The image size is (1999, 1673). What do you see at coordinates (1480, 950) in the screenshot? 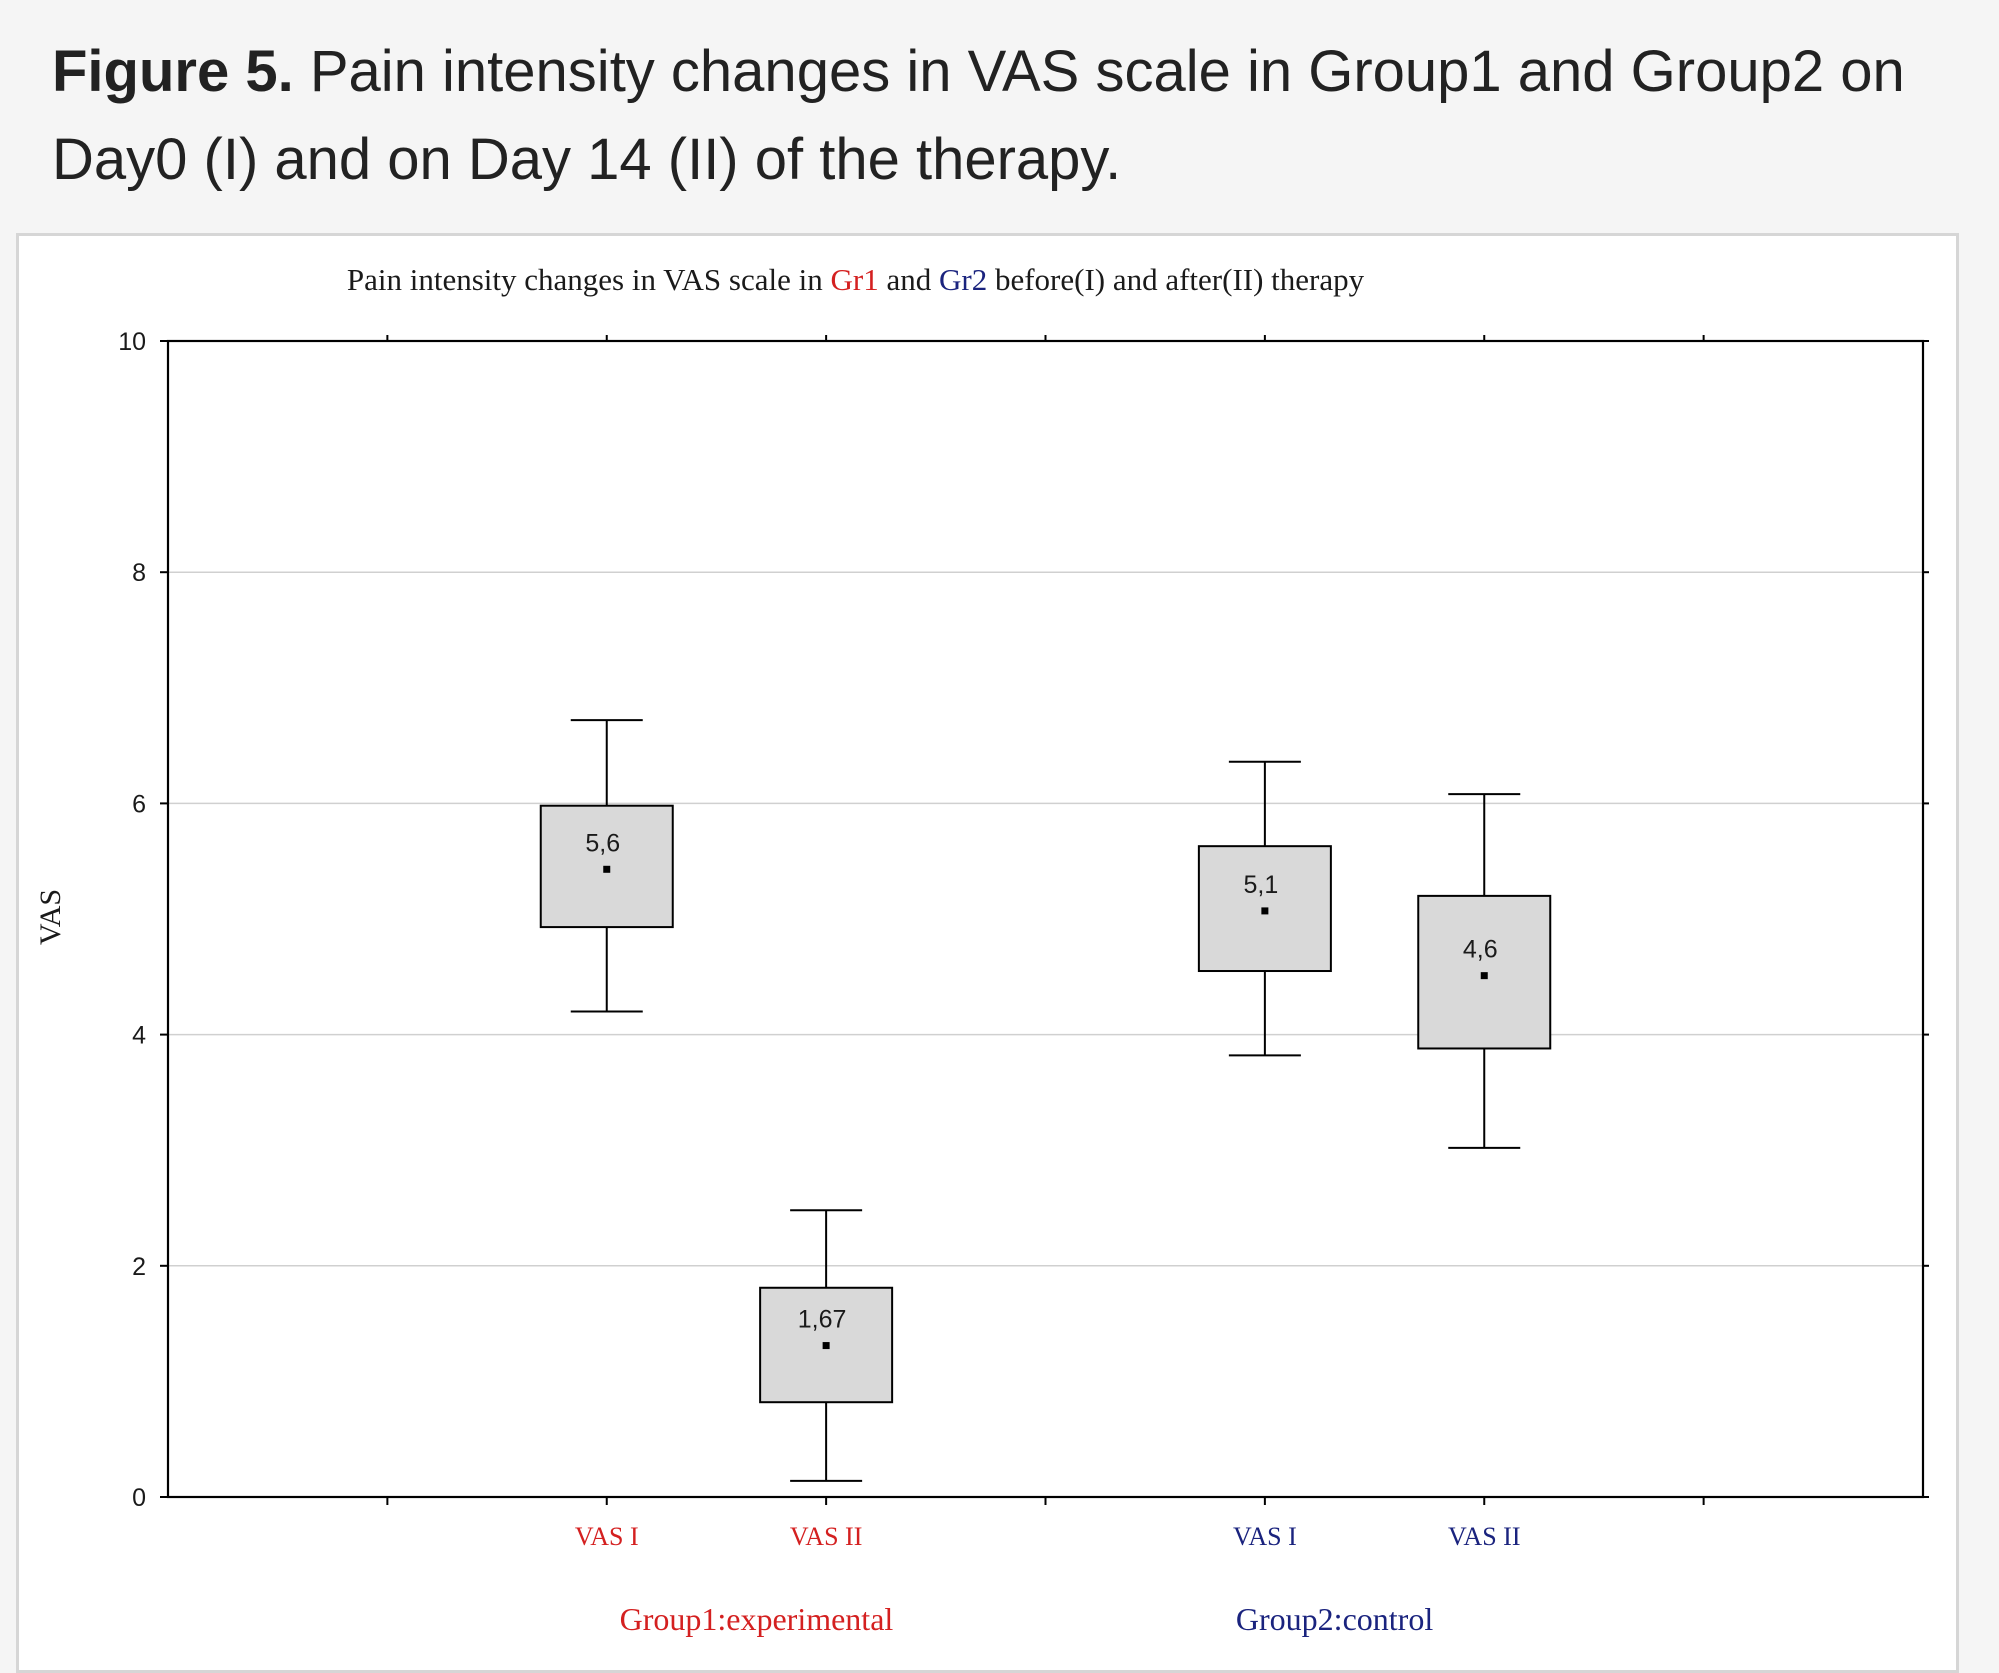
I see `mean-label-3: 4,6` at bounding box center [1480, 950].